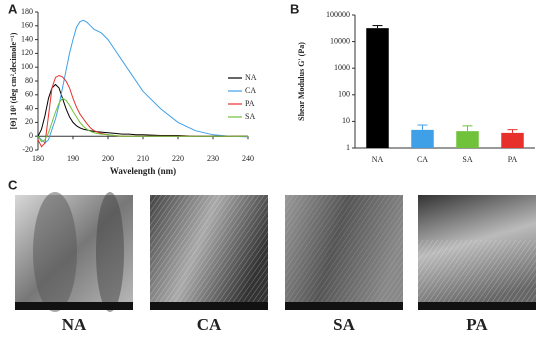 The image size is (550, 337). What do you see at coordinates (477, 324) in the screenshot?
I see `image-caption: PA` at bounding box center [477, 324].